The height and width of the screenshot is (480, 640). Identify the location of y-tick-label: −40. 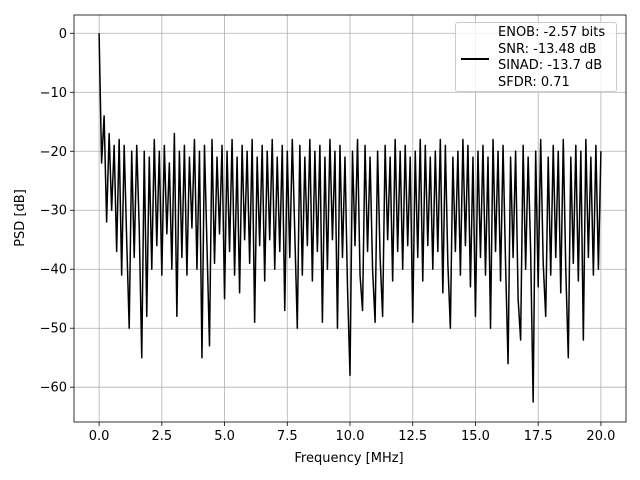
(53, 270).